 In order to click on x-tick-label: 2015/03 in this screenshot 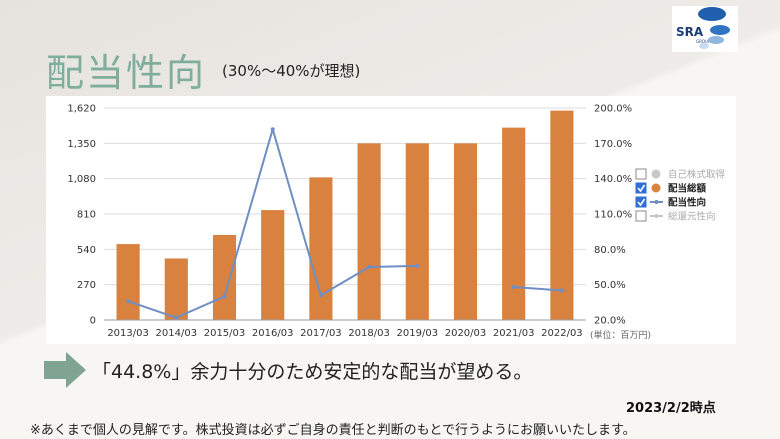, I will do `click(225, 333)`.